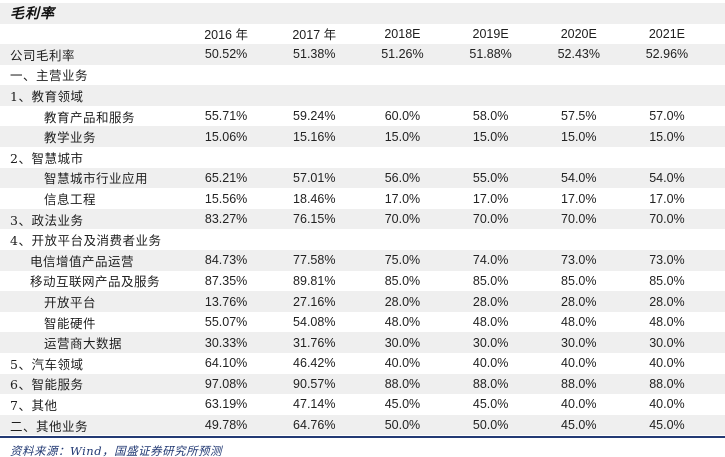  Describe the element at coordinates (226, 116) in the screenshot. I see `cell-value: 55.71%` at that location.